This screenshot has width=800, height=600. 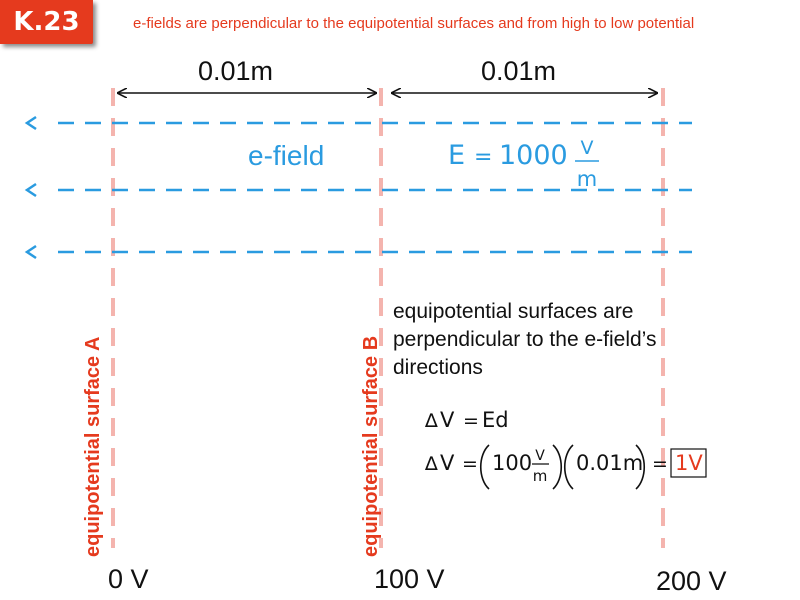 What do you see at coordinates (409, 579) in the screenshot?
I see `potential-label-100v: 100 V` at bounding box center [409, 579].